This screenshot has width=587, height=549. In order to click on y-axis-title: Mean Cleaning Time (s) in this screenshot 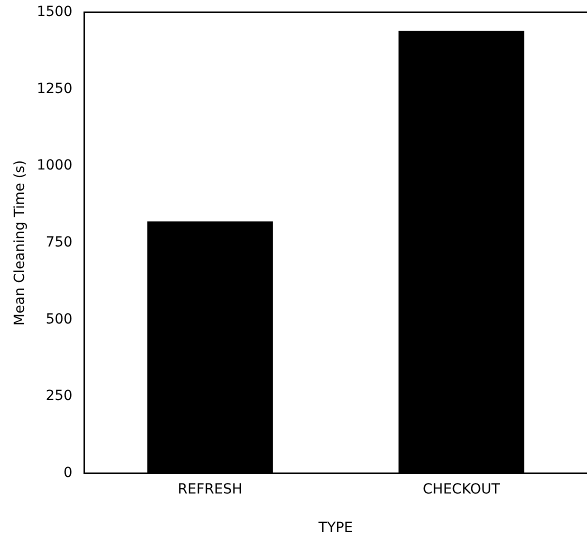, I will do `click(20, 243)`.